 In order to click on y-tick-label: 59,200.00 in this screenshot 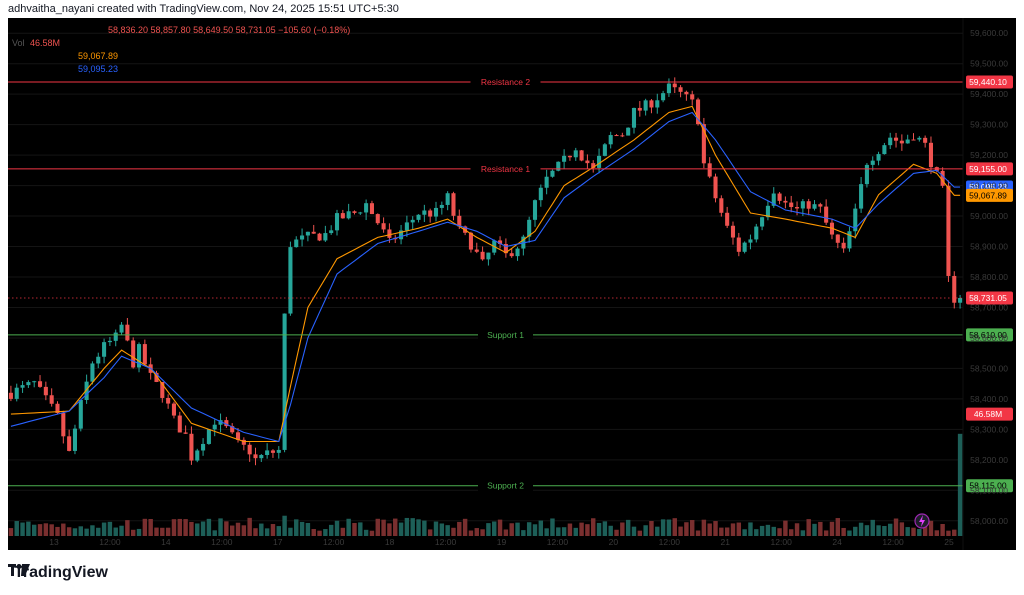, I will do `click(989, 155)`.